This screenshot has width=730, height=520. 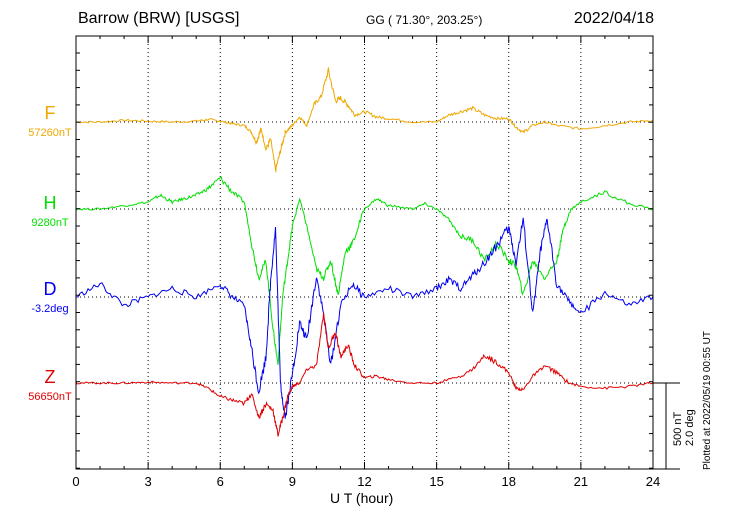 What do you see at coordinates (50, 133) in the screenshot?
I see `series-baseline-f: 57260nT` at bounding box center [50, 133].